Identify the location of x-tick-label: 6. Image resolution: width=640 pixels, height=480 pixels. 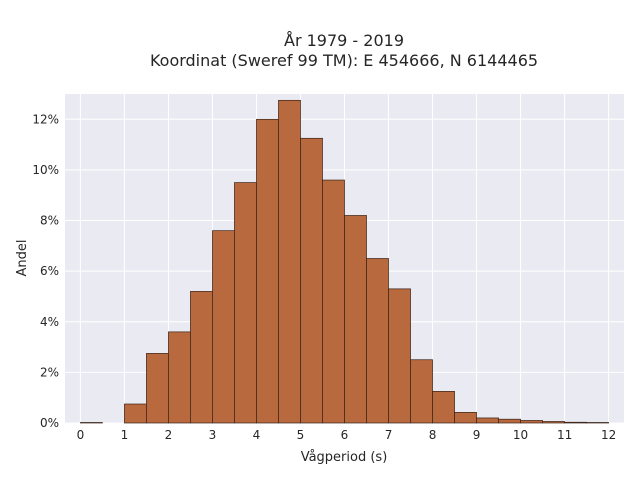
(345, 435).